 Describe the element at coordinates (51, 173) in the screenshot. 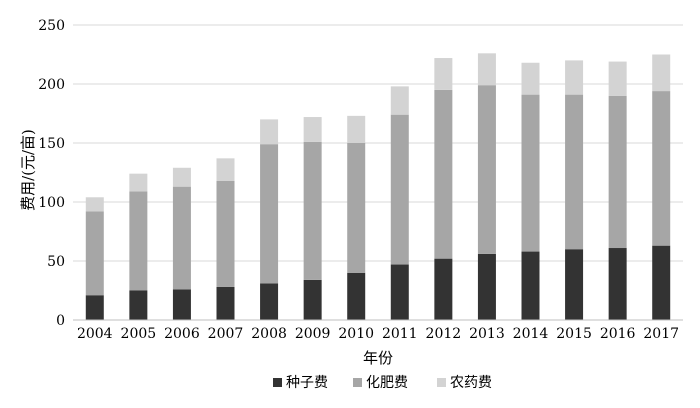

I see `y-tick-labels: 0 50 100 150 200 250` at that location.